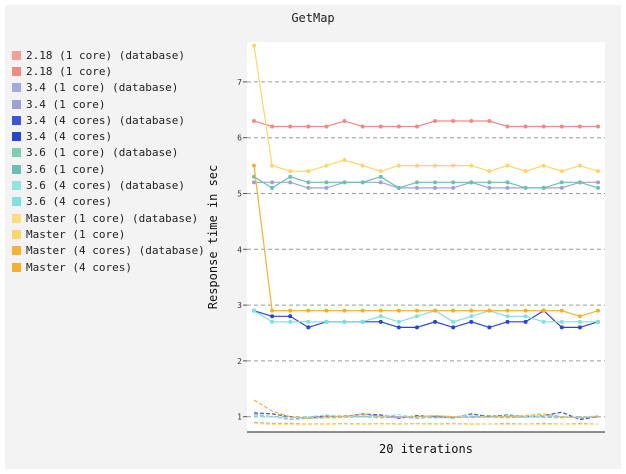  What do you see at coordinates (102, 153) in the screenshot?
I see `legend-label: 3.6 (1 core) (database)` at bounding box center [102, 153].